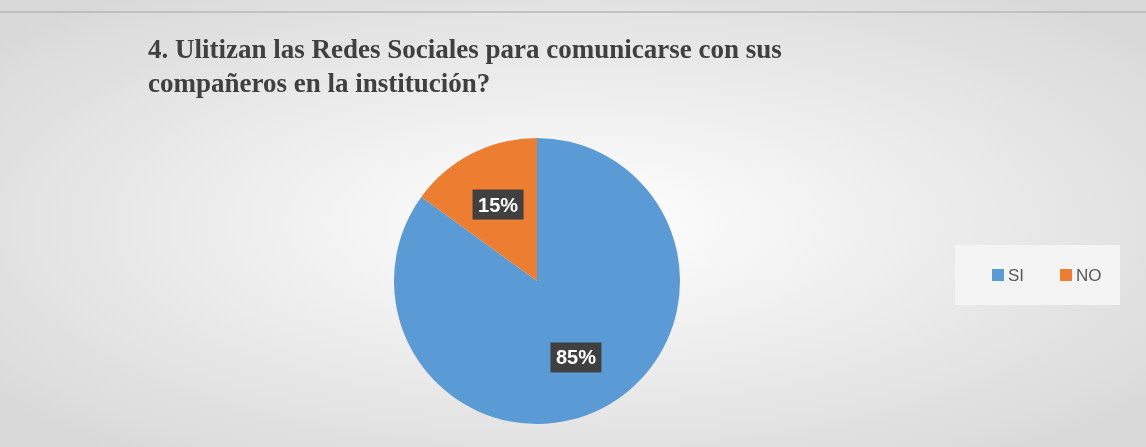 This screenshot has width=1146, height=447. Describe the element at coordinates (576, 357) in the screenshot. I see `data-label: 85%` at that location.